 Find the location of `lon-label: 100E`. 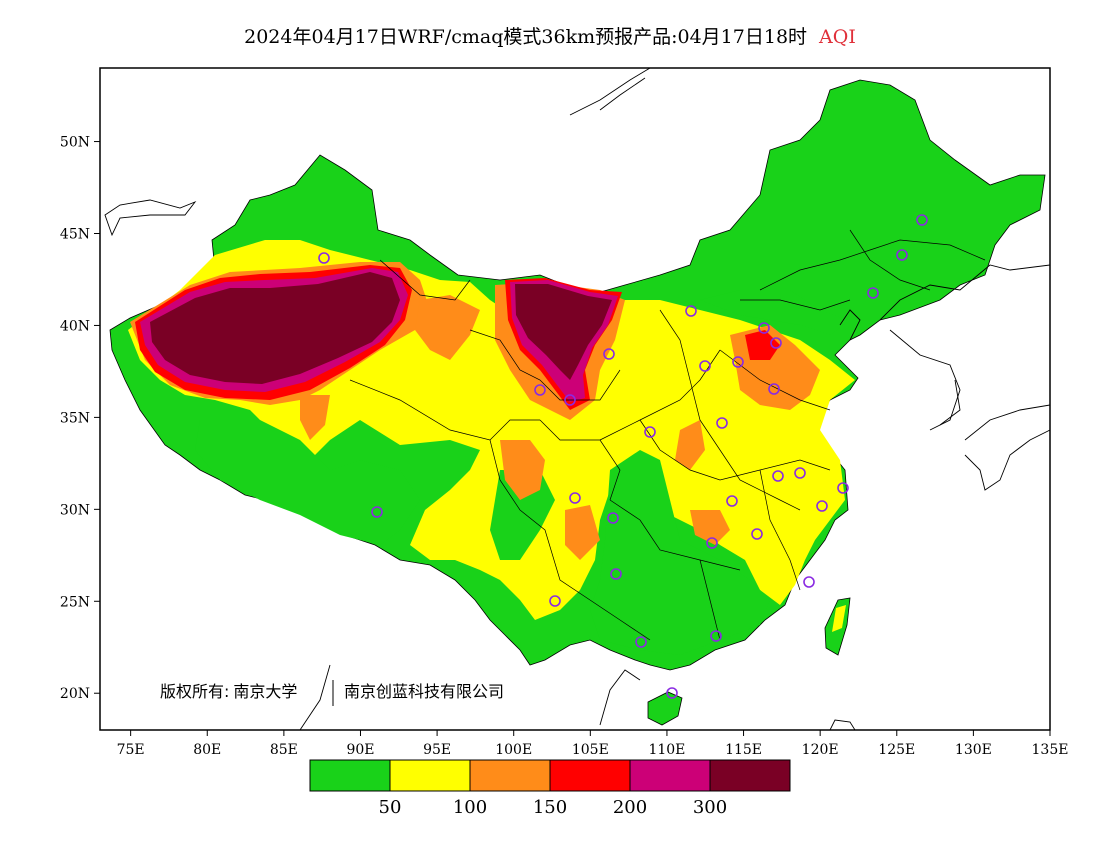

lon-label: 100E is located at coordinates (513, 750).